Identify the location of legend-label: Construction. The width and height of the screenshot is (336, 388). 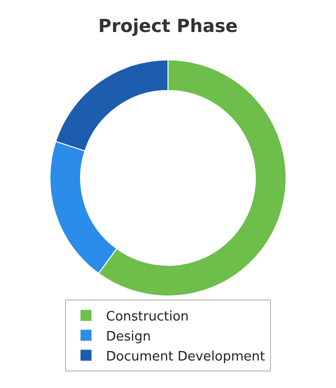
(147, 316).